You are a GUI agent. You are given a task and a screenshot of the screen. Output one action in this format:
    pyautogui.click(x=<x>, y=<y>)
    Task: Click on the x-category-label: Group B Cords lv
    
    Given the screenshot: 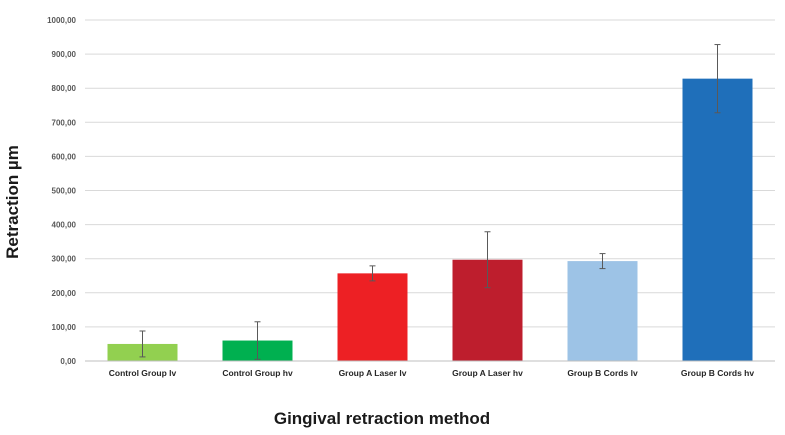 What is the action you would take?
    pyautogui.click(x=602, y=373)
    